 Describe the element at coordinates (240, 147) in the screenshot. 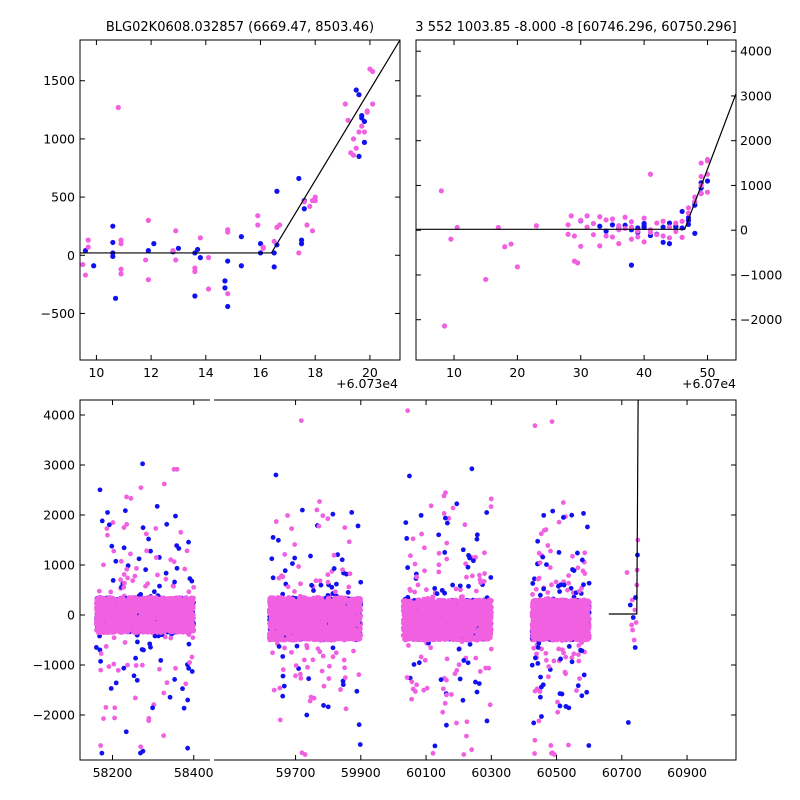

I see `top-left-model-line` at that location.